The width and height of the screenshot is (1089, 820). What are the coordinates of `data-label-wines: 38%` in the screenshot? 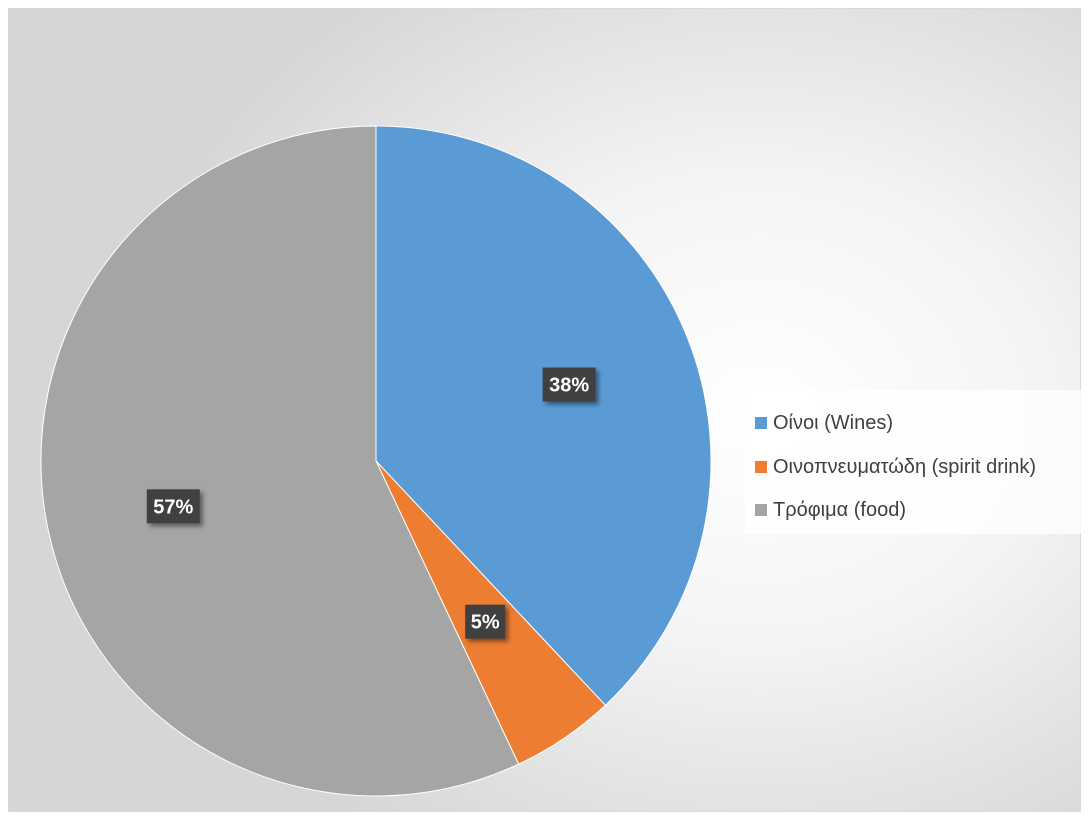 It's located at (569, 384).